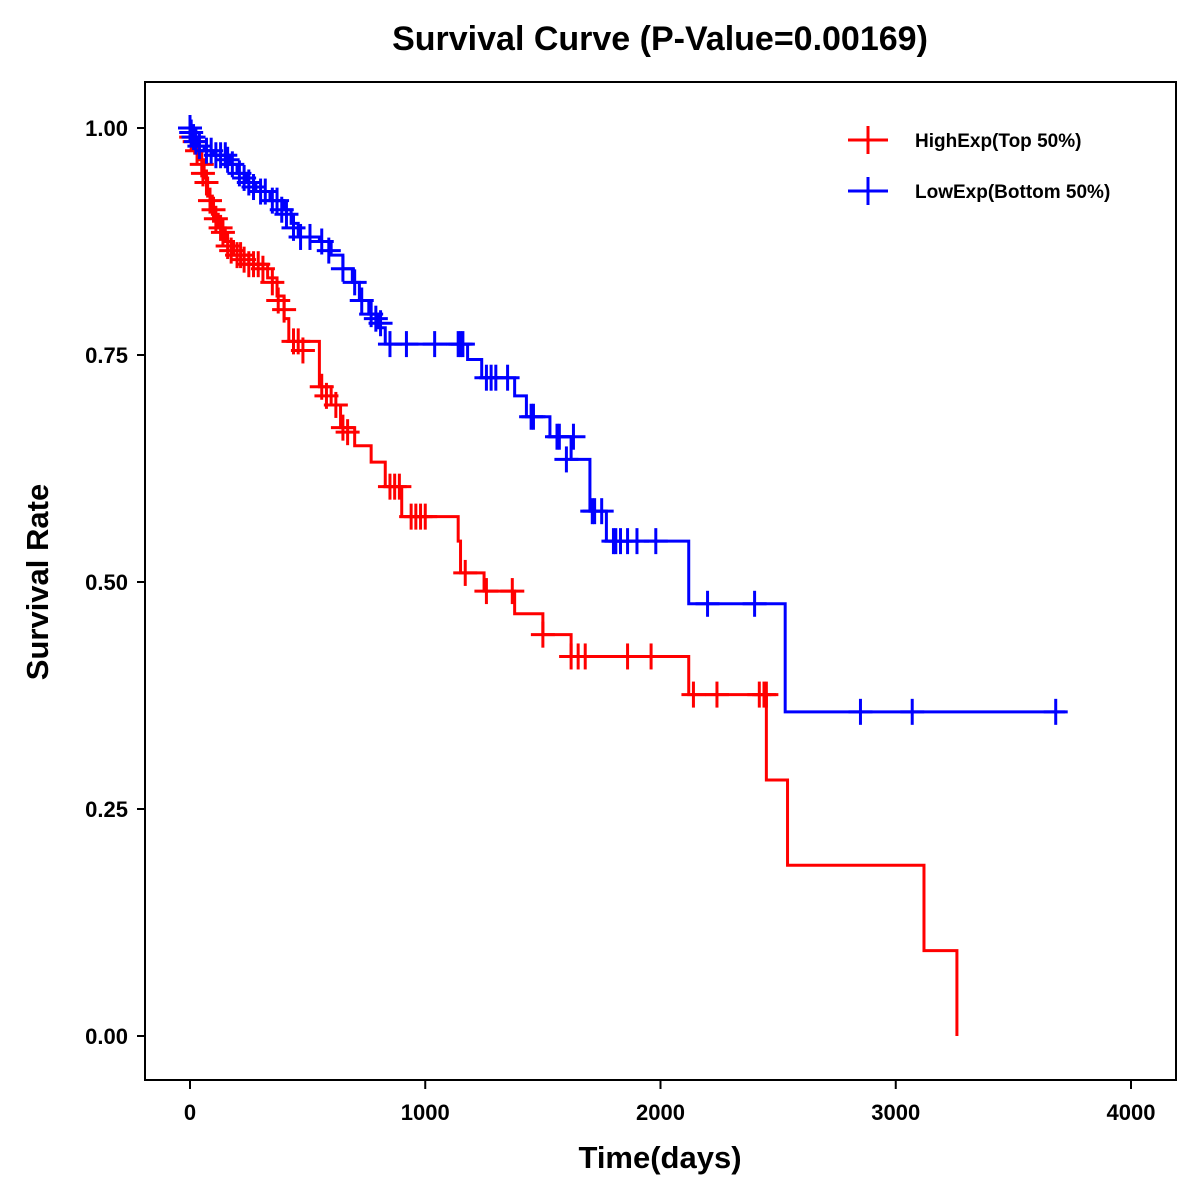  What do you see at coordinates (659, 1157) in the screenshot?
I see `x-axis-title: Time(days)` at bounding box center [659, 1157].